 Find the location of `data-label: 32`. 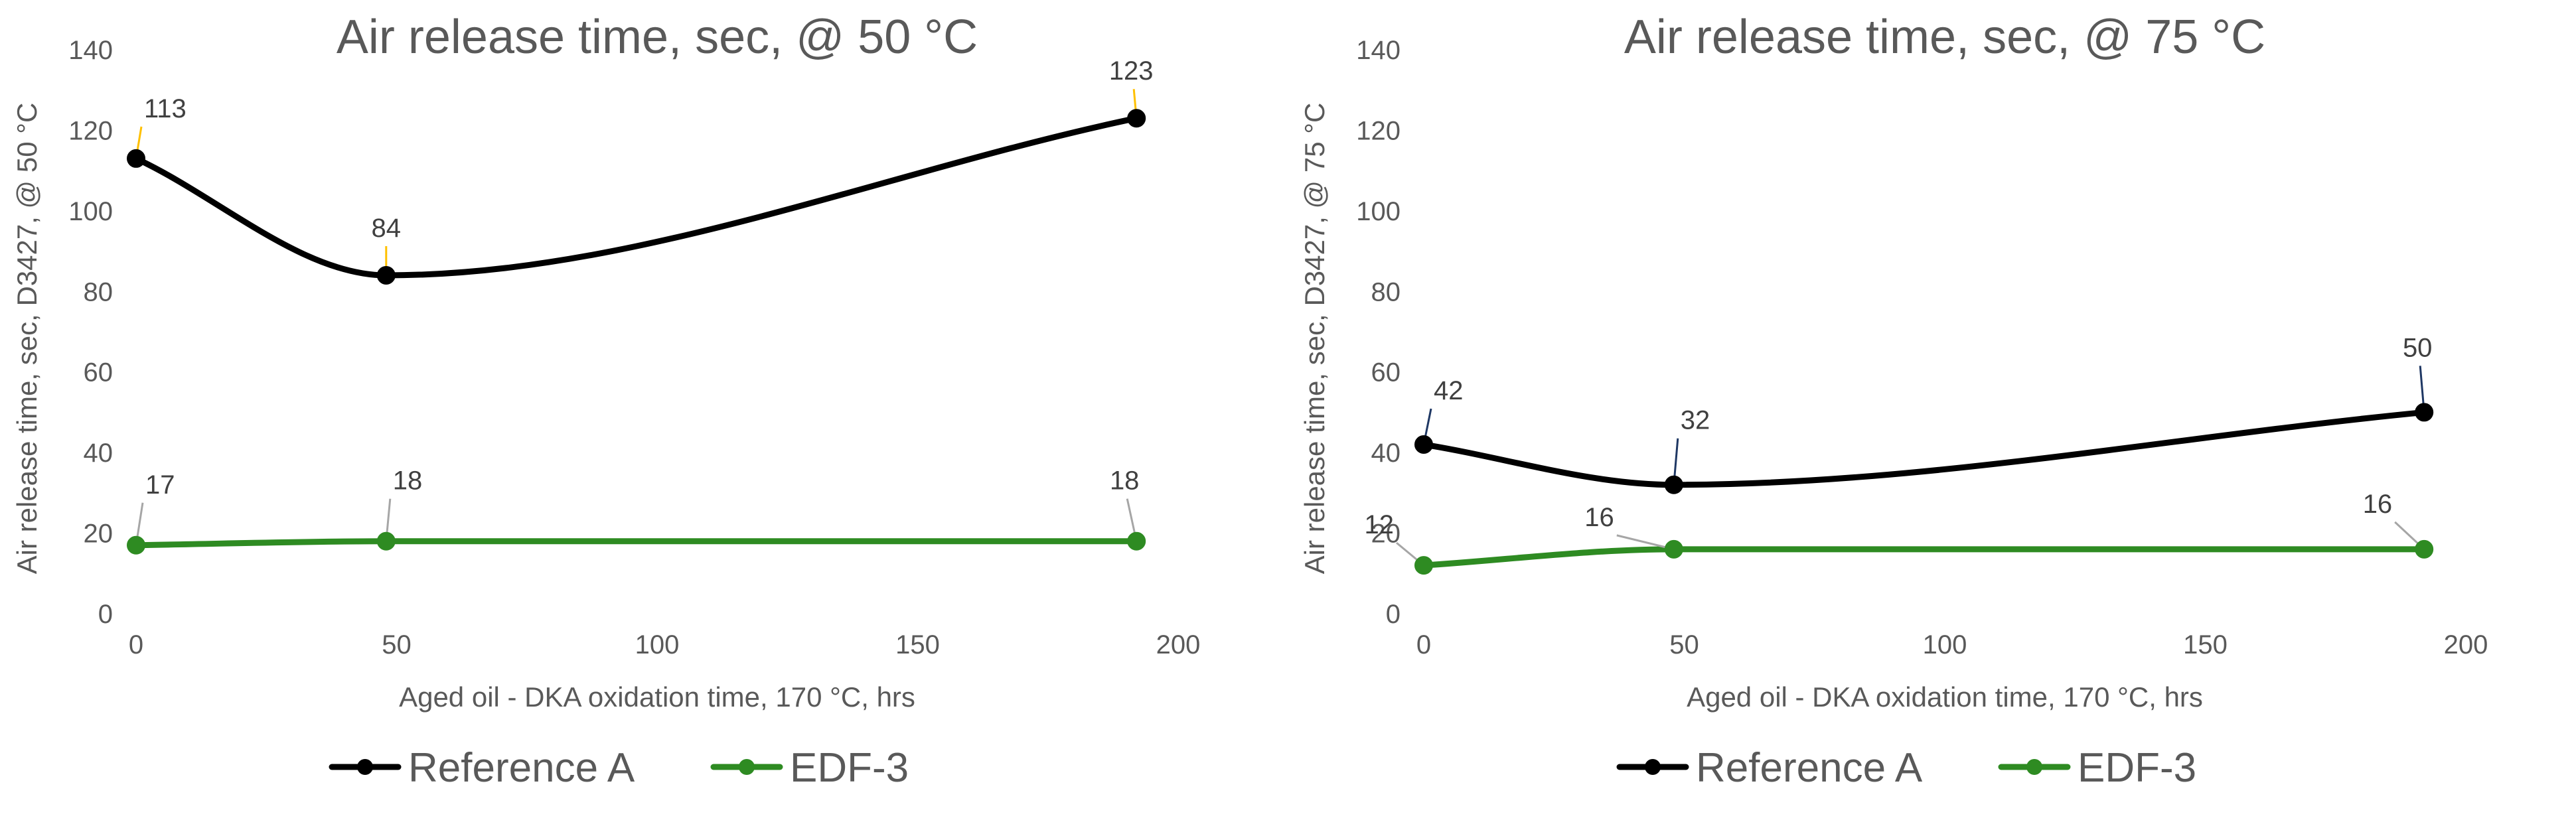

data-label: 32 is located at coordinates (1695, 420).